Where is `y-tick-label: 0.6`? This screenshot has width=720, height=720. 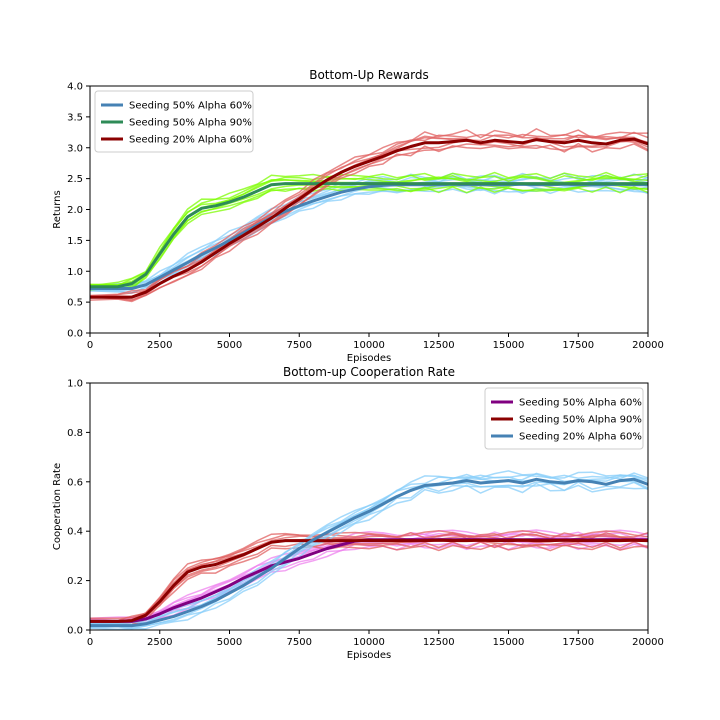
y-tick-label: 0.6 is located at coordinates (75, 482).